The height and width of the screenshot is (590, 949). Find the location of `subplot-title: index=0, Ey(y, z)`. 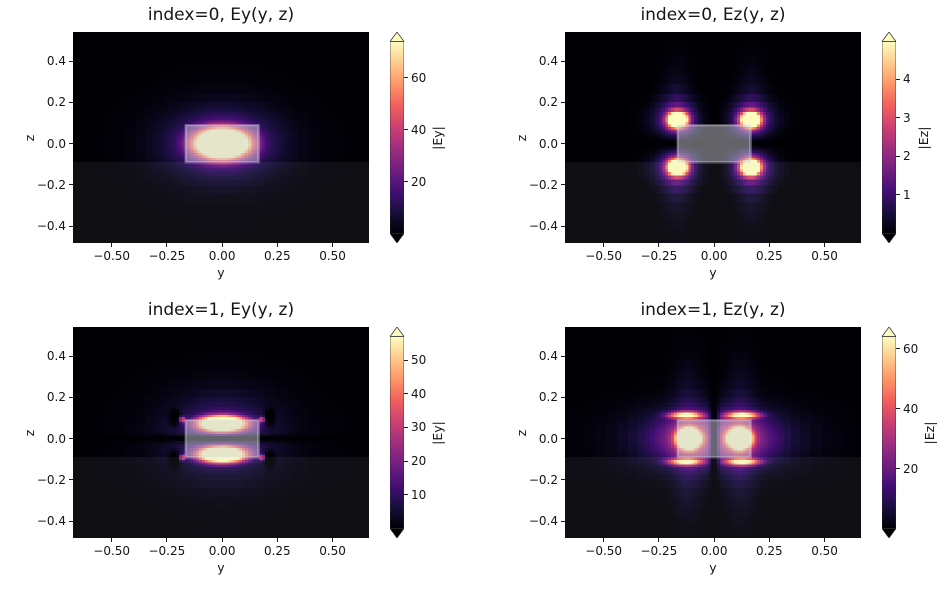

subplot-title: index=0, Ey(y, z) is located at coordinates (221, 15).